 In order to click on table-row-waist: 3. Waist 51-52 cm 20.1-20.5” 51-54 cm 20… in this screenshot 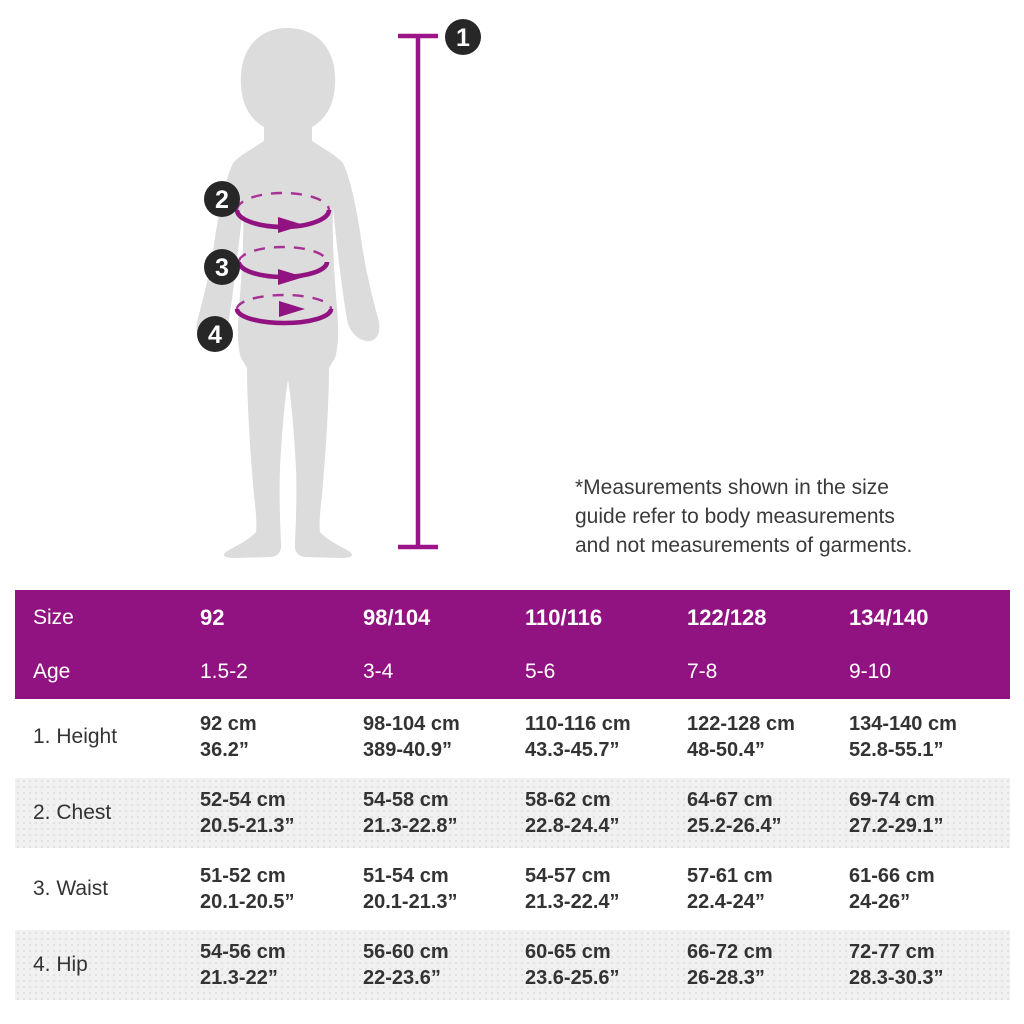, I will do `click(512, 889)`.